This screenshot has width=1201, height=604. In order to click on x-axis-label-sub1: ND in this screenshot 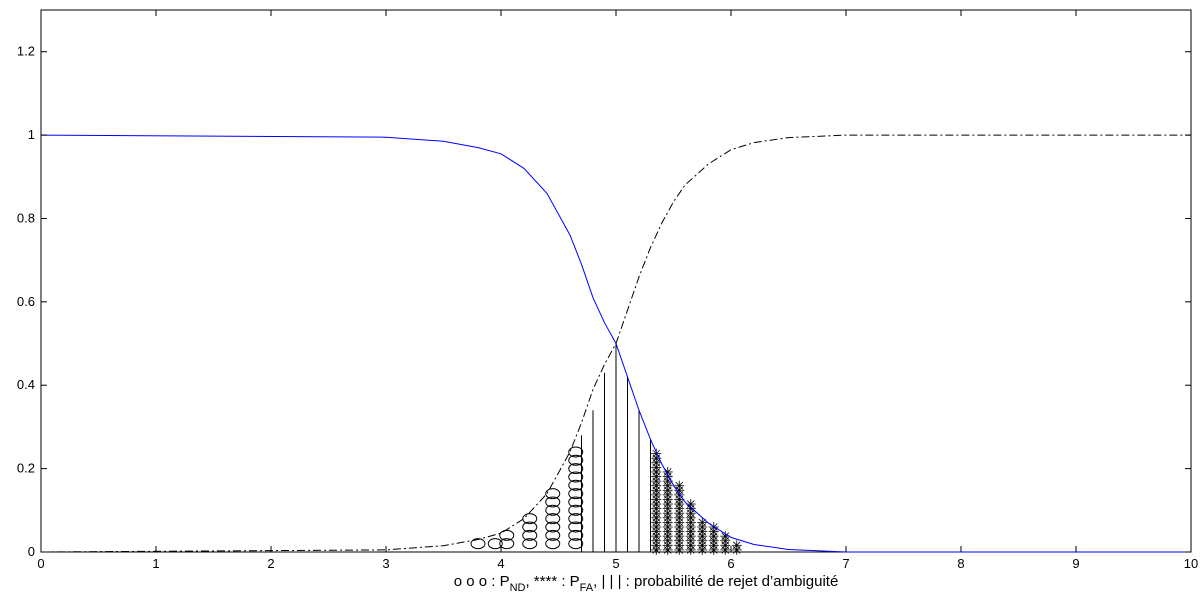, I will do `click(518, 588)`.